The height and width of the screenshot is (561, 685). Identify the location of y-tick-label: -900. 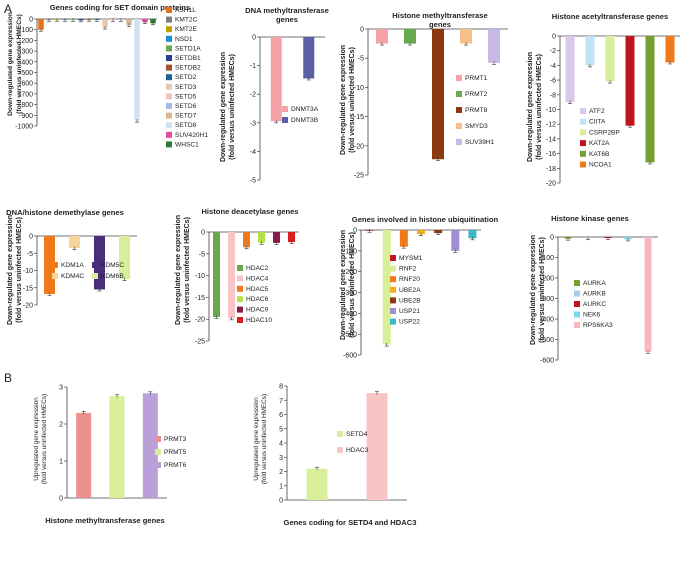
(26, 116).